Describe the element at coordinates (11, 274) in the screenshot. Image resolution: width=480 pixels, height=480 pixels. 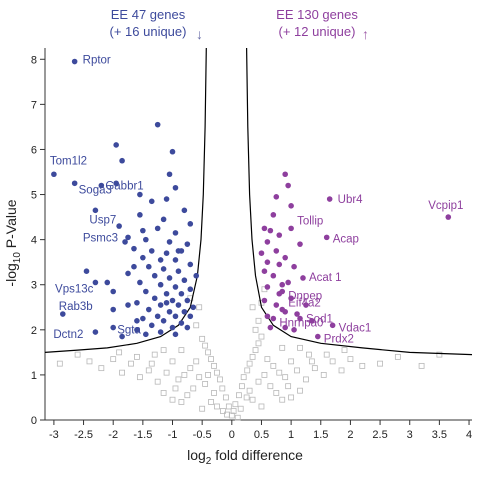
I see `y-axis-label-pre: -log` at that location.